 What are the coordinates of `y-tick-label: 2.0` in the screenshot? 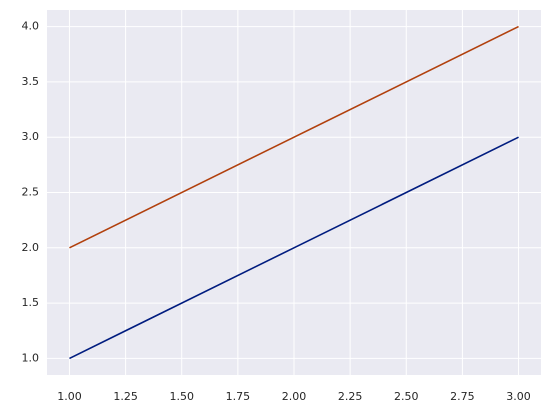 It's located at (31, 247).